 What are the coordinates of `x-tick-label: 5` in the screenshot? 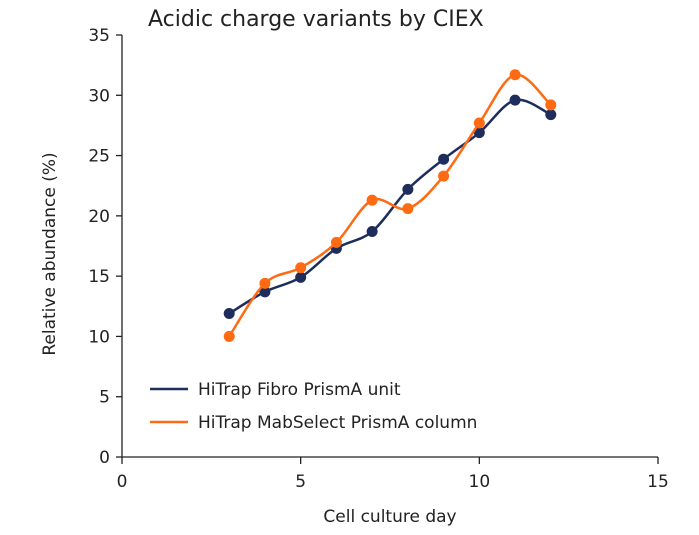 It's located at (300, 482).